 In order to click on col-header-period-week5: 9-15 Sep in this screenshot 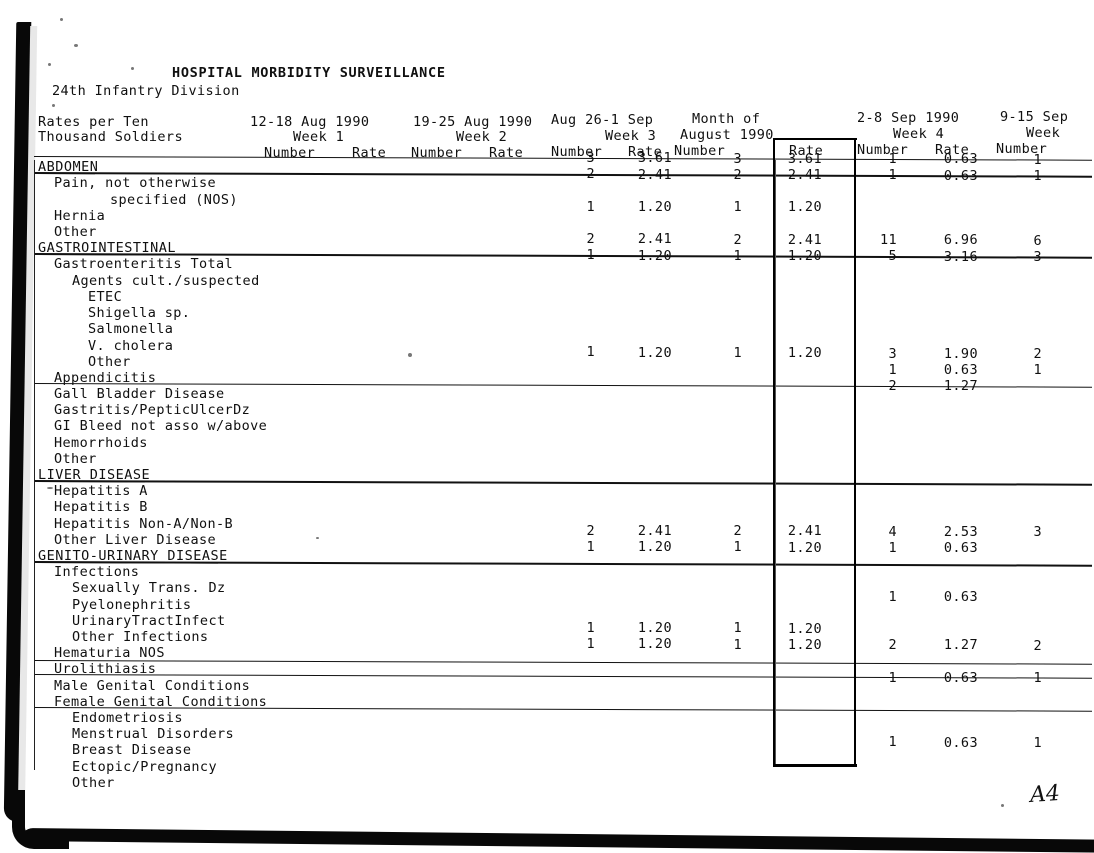, I will do `click(1034, 117)`.